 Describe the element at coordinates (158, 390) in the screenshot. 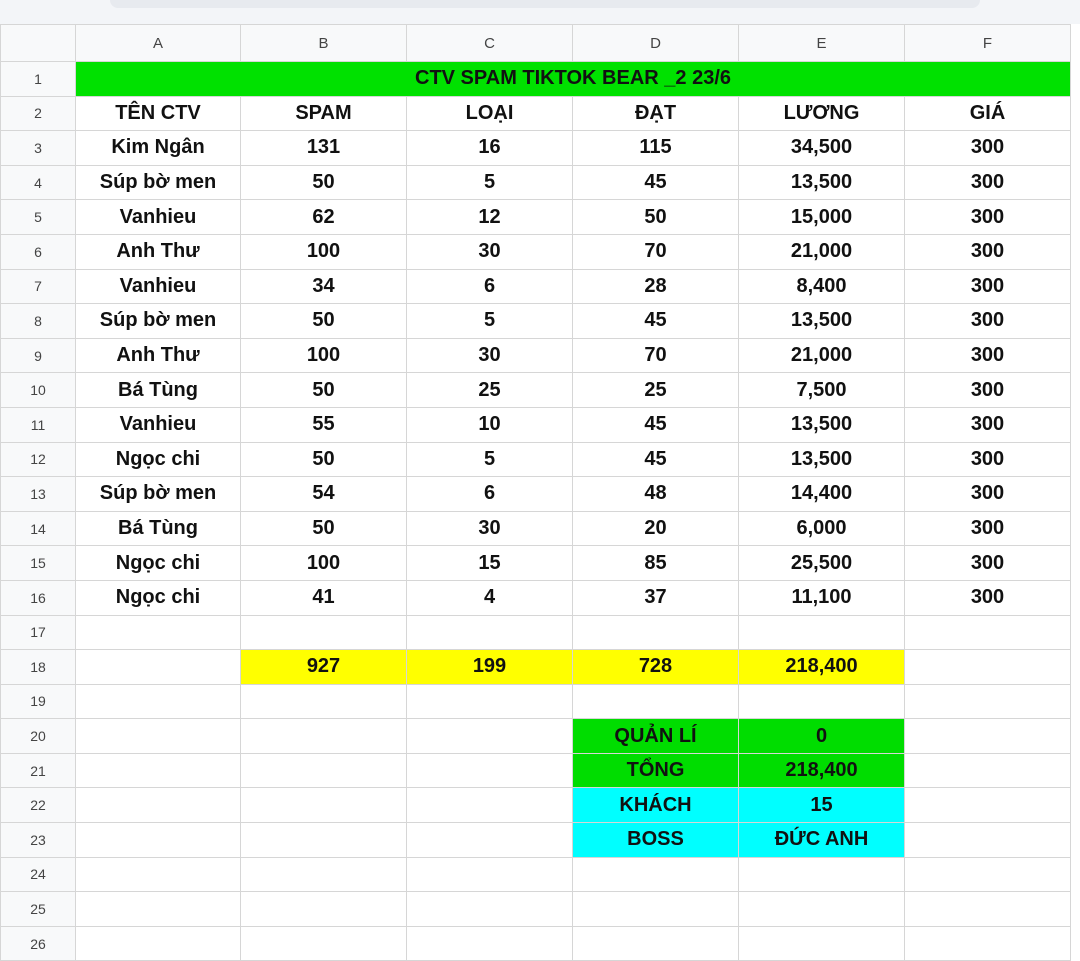

I see `name-cell: Bá Tùng` at that location.